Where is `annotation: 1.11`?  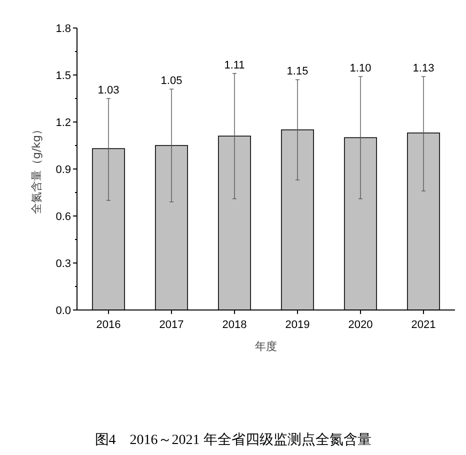
annotation: 1.11 is located at coordinates (234, 65).